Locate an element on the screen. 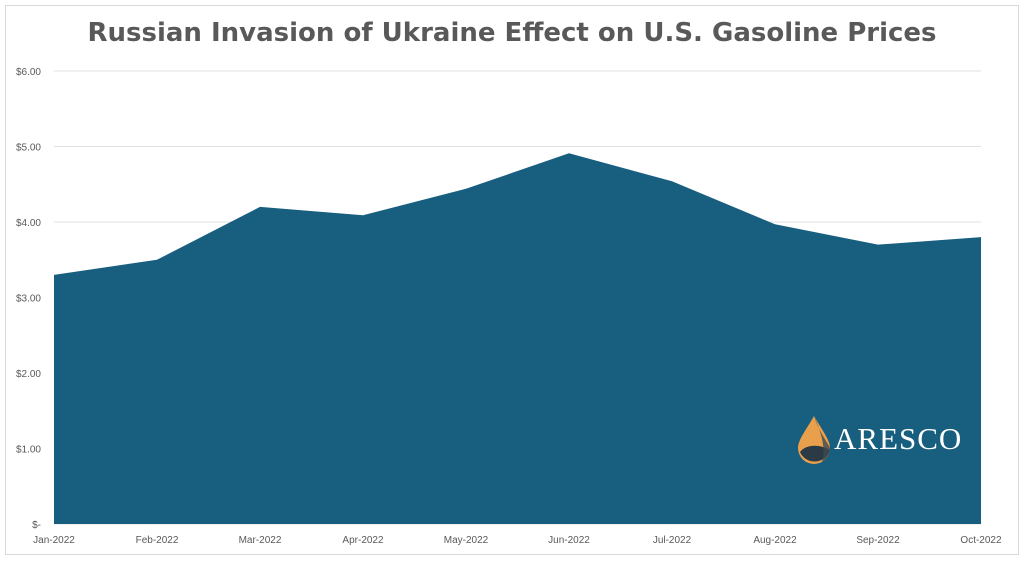 The image size is (1024, 563). y-tick-label: $- is located at coordinates (36, 525).